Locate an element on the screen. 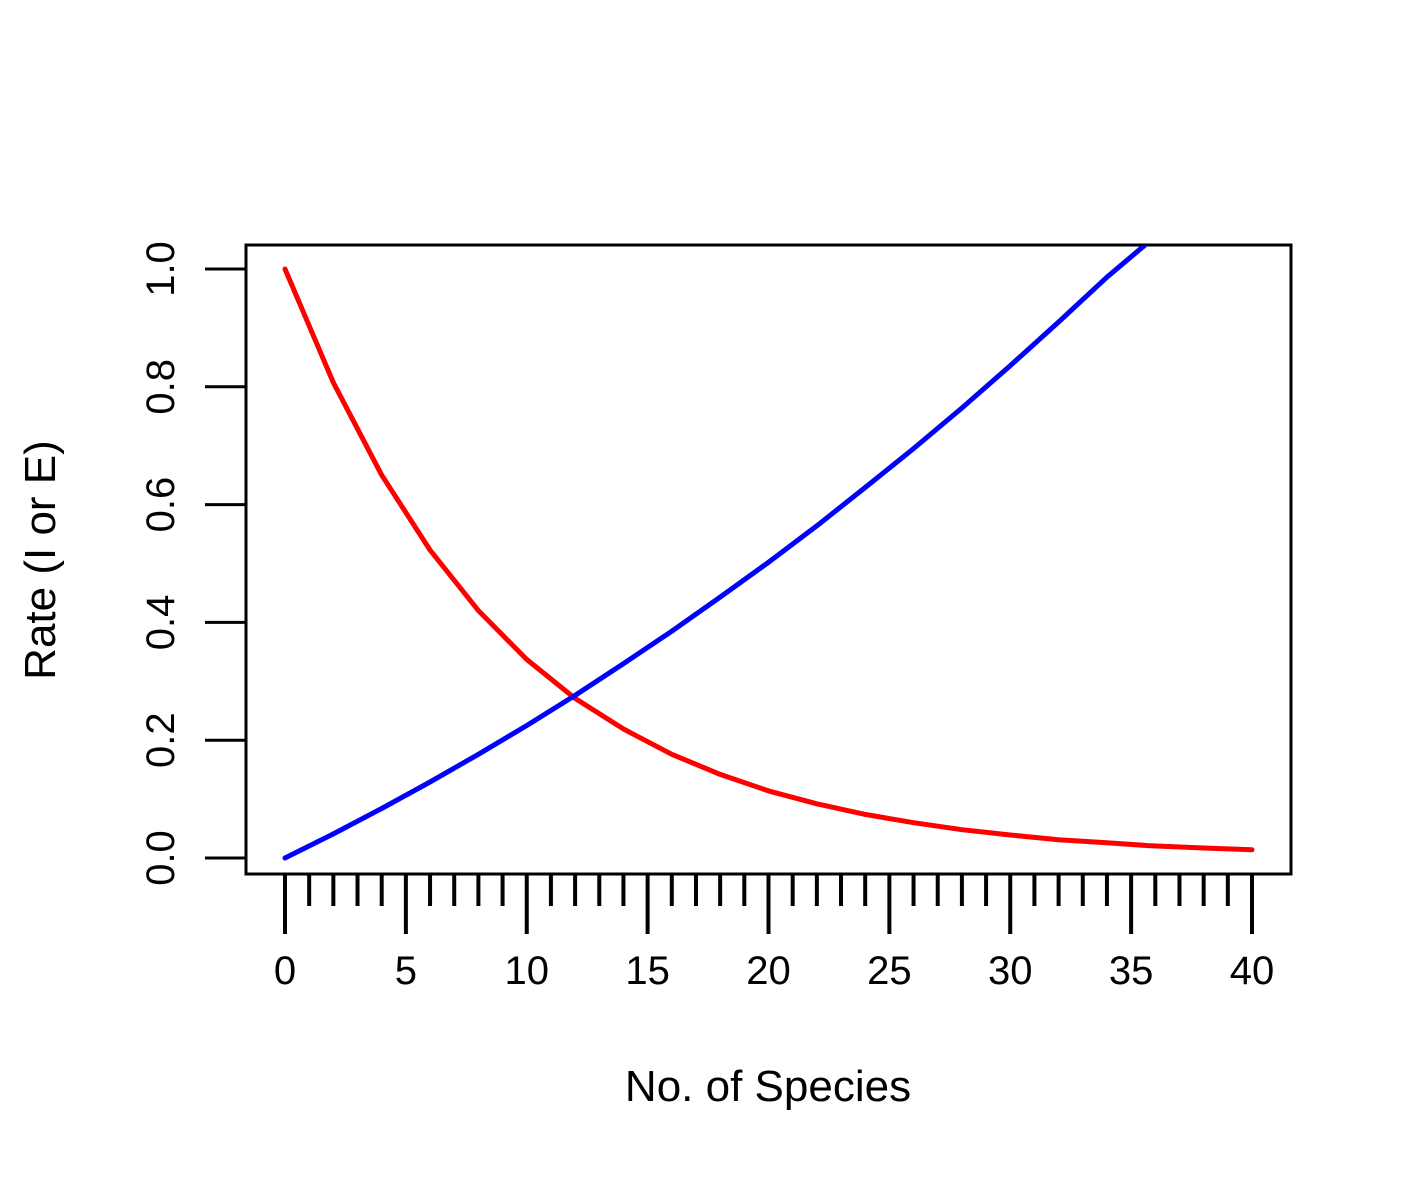 The image size is (1417, 1181). y-tick-label: 0.4 is located at coordinates (161, 623).